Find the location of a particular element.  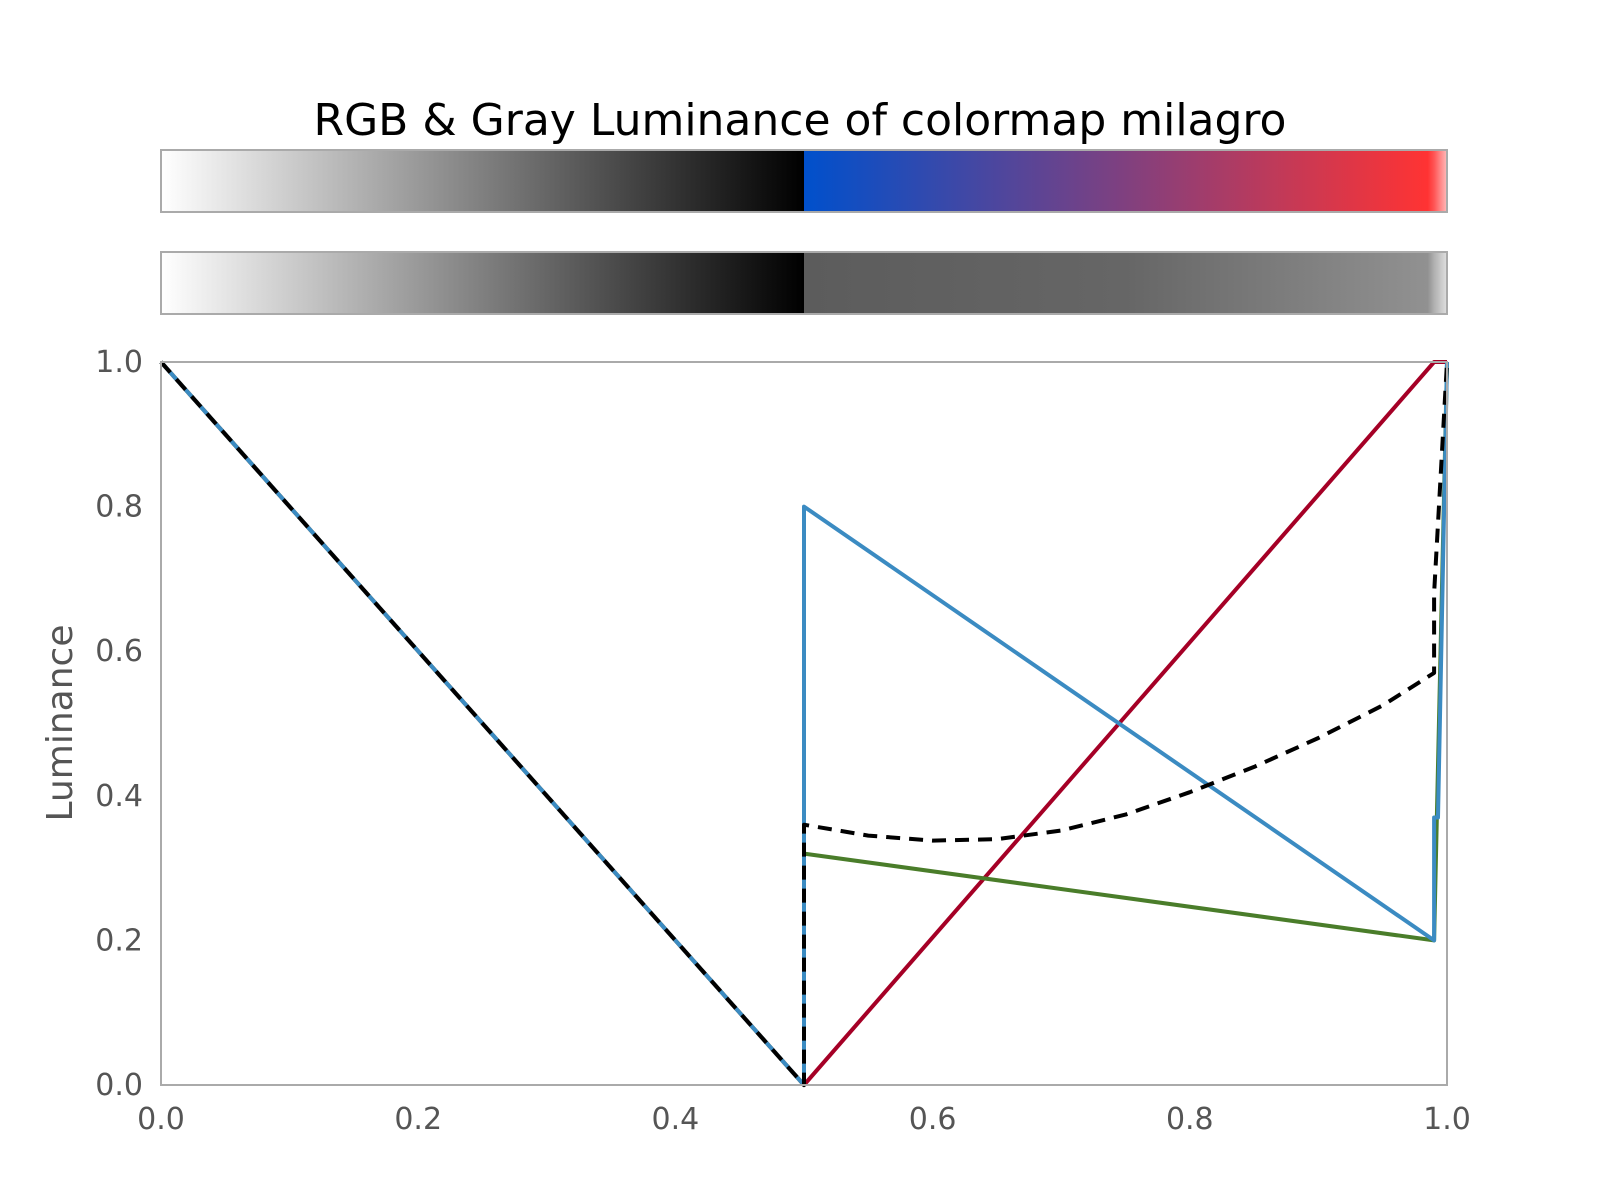

x-axis: 0.0 0.2 0.4 0.6 0.8 1.0 is located at coordinates (804, 1119).